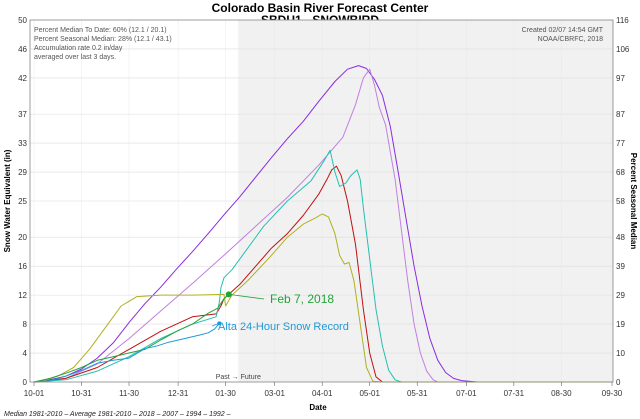  I want to click on x-tick-label: 10-31, so click(81, 393).